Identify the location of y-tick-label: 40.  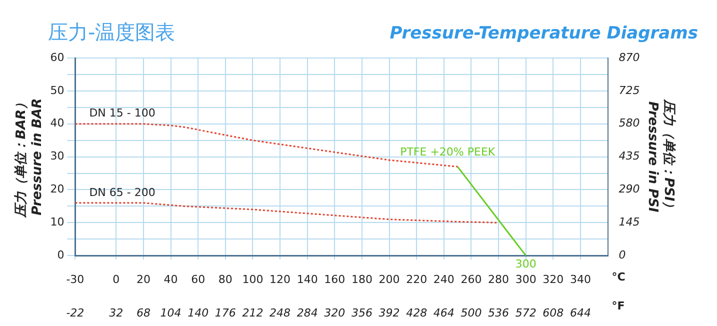
(57, 123).